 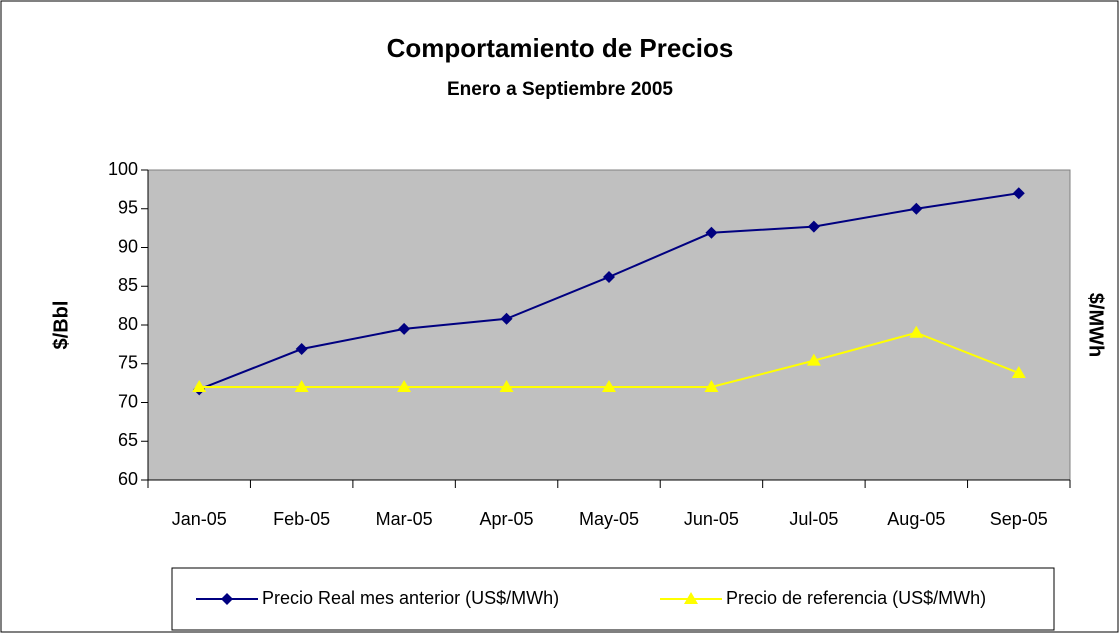 I want to click on legend-label: Precio de referencia (US$/MWh), so click(x=856, y=598).